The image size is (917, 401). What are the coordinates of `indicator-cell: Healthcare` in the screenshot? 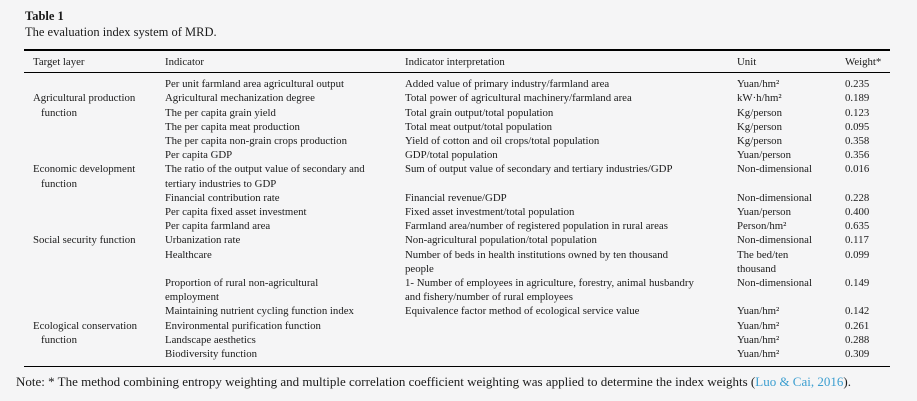 It's located at (188, 254).